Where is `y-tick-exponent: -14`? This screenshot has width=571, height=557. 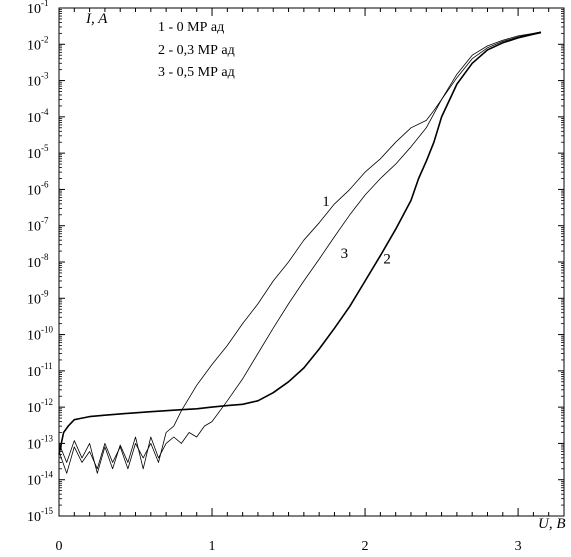 y-tick-exponent: -14 is located at coordinates (47, 475).